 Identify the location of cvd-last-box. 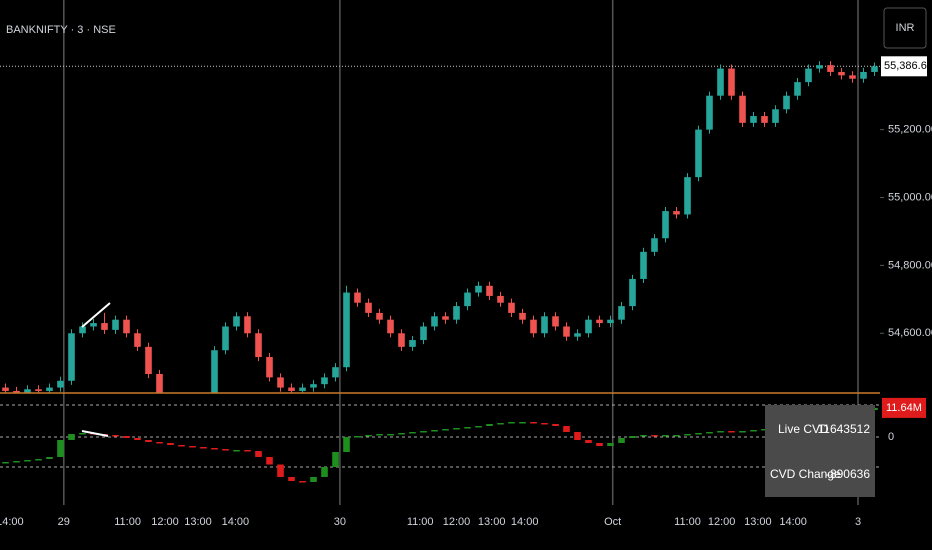
(904, 407).